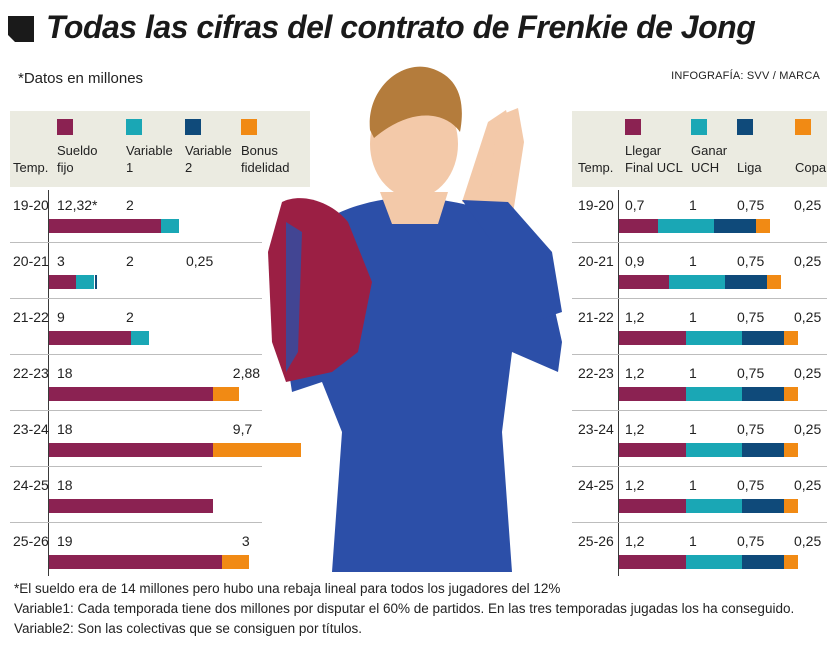  I want to click on credit-line: INFOGRAFÍA: SVV / MARCA, so click(745, 76).